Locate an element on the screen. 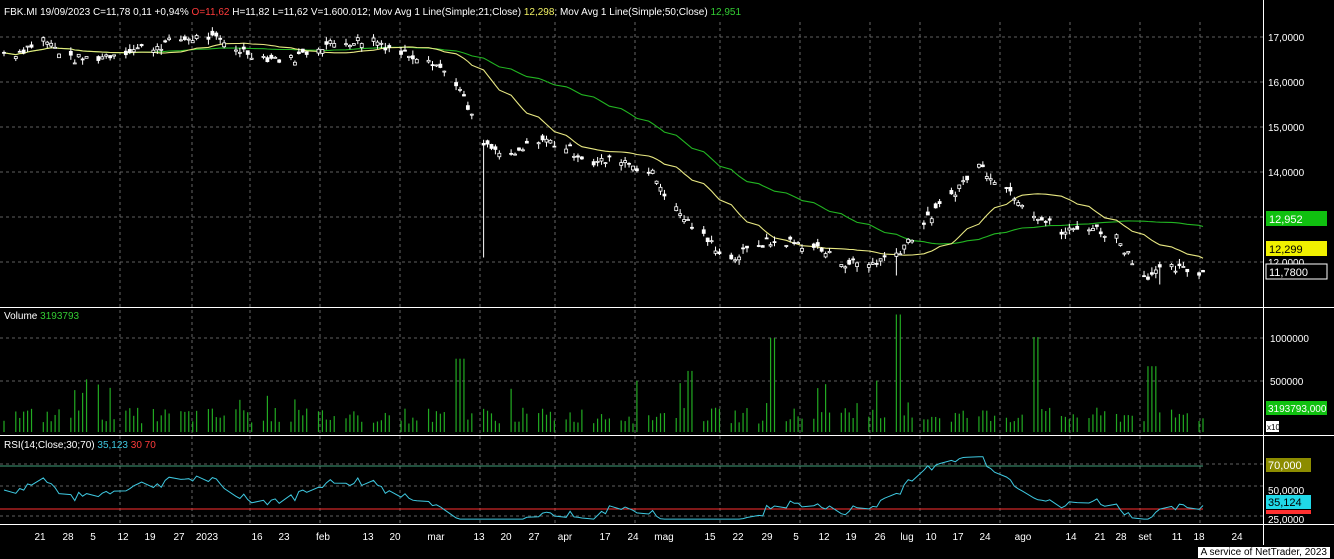 This screenshot has width=1334, height=559. date-tick-label: 27 is located at coordinates (534, 537).